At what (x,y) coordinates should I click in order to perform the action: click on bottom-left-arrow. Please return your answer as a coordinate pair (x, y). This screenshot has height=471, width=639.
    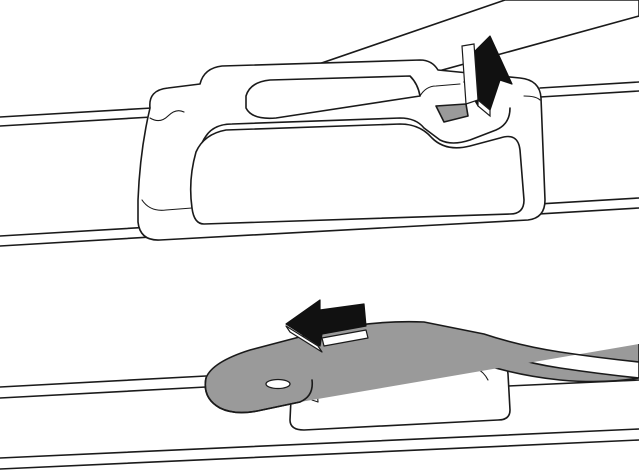
    Looking at the image, I should click on (327, 326).